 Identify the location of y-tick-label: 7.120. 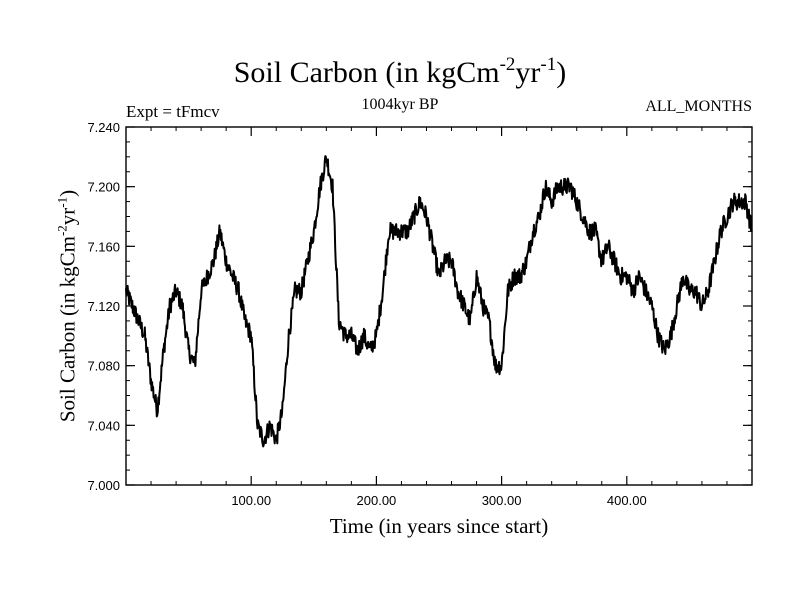
(103, 306).